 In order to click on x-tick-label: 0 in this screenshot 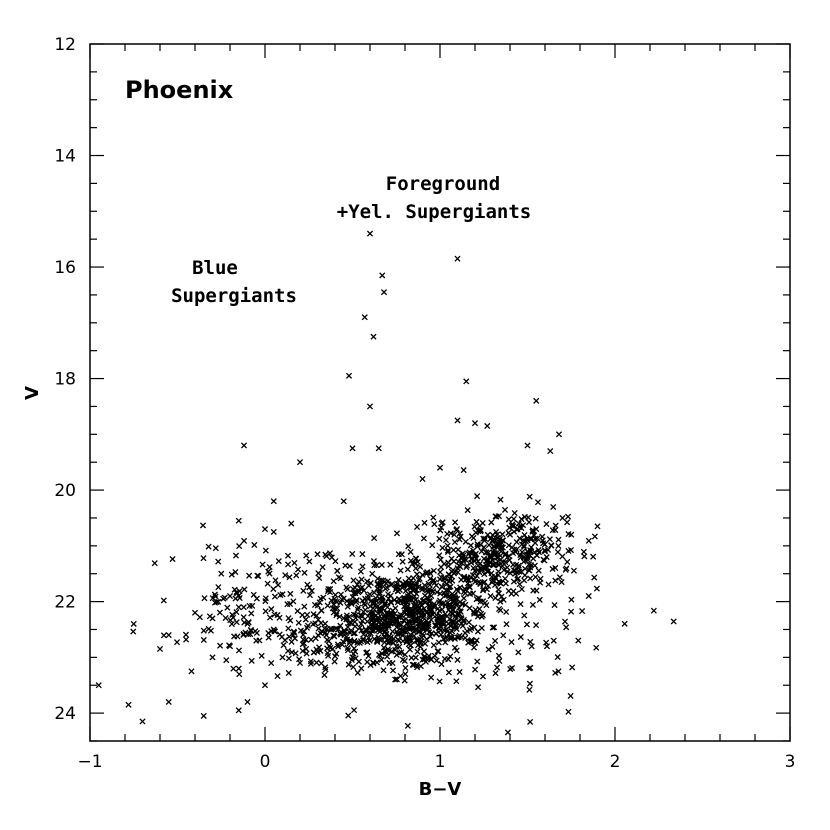, I will do `click(265, 762)`.